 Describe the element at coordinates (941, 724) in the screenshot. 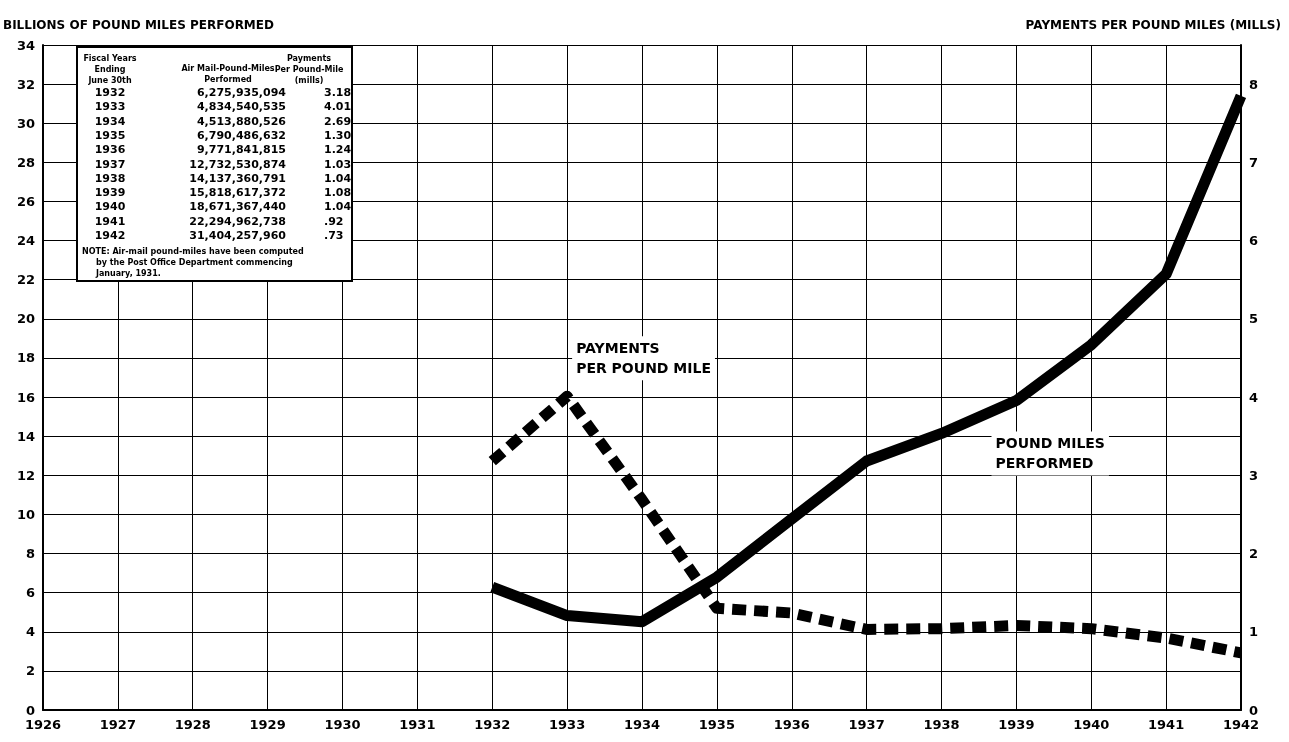

I see `x-tick-label: 1938` at that location.